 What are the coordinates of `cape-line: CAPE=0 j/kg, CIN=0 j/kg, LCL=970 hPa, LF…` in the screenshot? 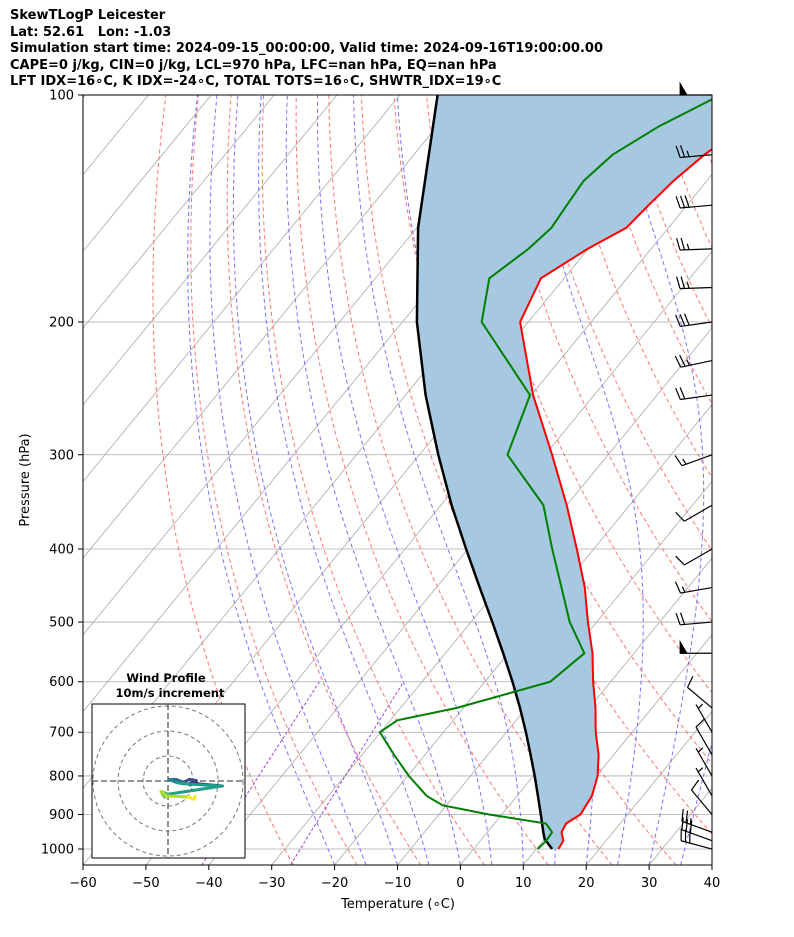 It's located at (253, 65).